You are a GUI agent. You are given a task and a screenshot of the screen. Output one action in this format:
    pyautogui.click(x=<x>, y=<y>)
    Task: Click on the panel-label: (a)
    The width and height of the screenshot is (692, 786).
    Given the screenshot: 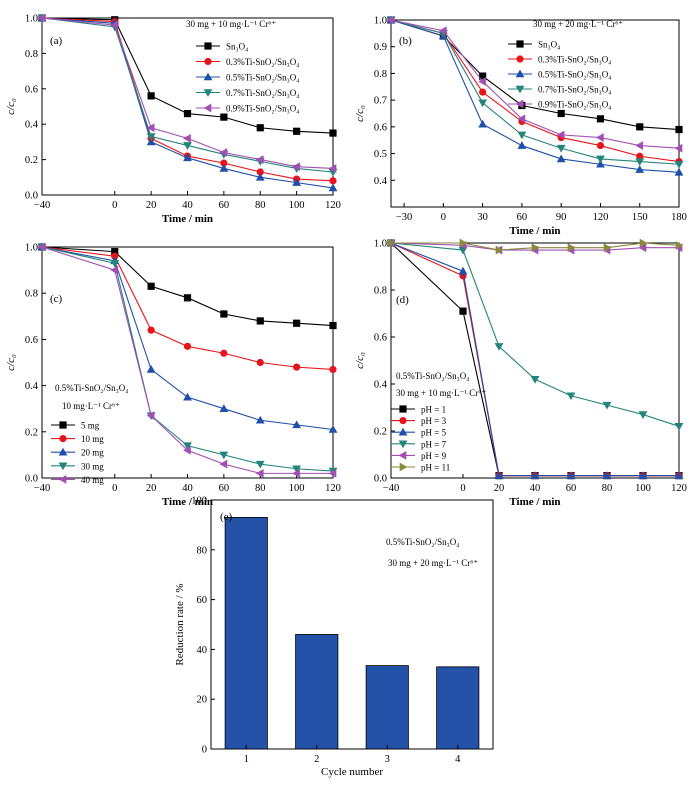 What is the action you would take?
    pyautogui.click(x=56, y=41)
    